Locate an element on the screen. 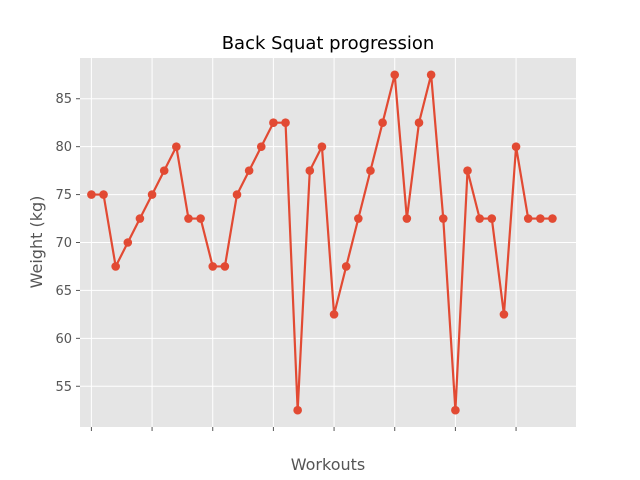  y-axis-label: Weight (kg) is located at coordinates (36, 242).